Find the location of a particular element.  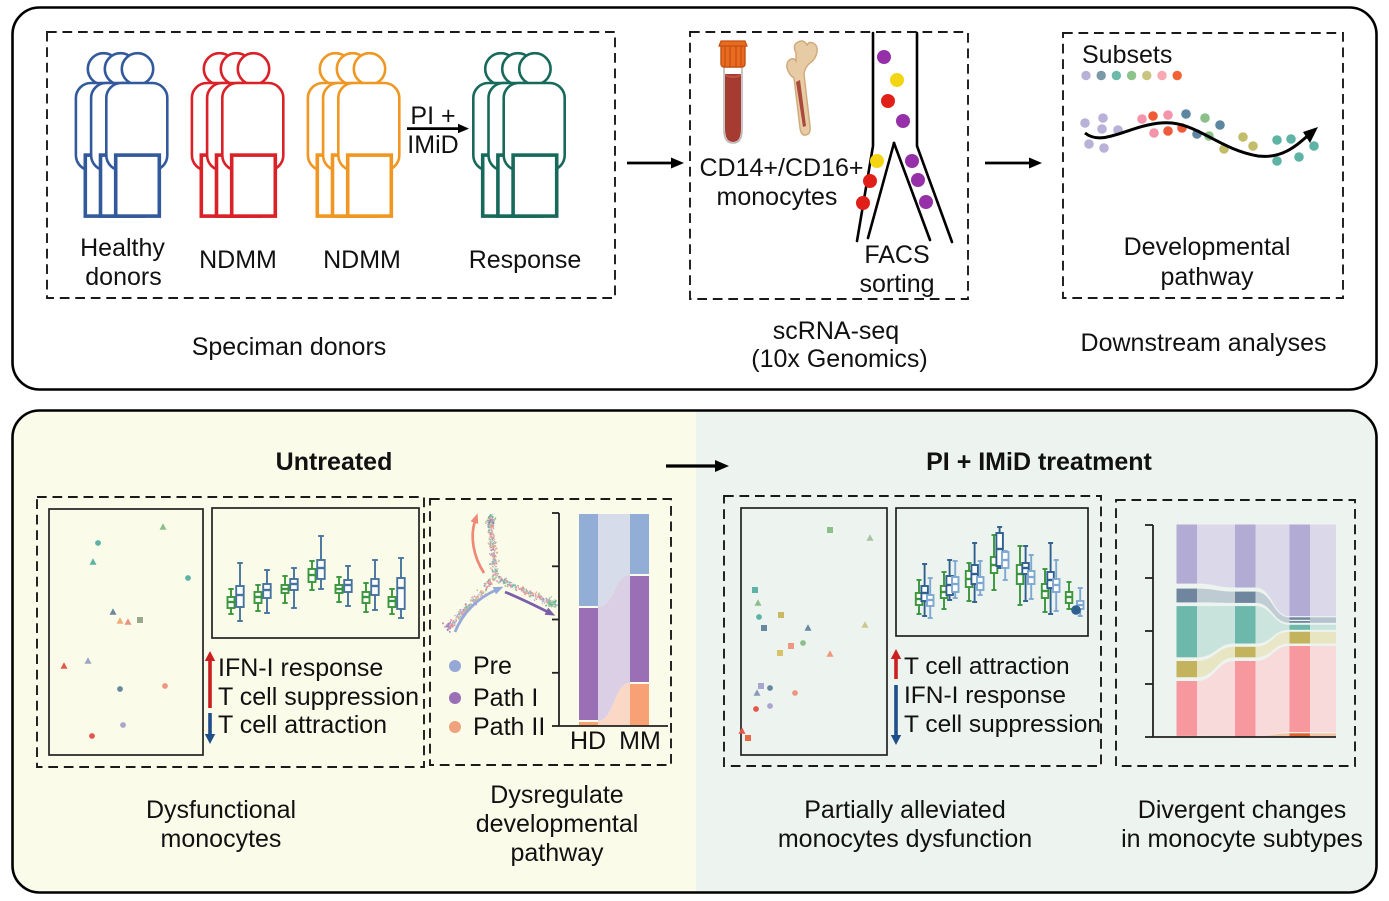

svg-text: PI + IMiD treatment is located at coordinates (1039, 462).